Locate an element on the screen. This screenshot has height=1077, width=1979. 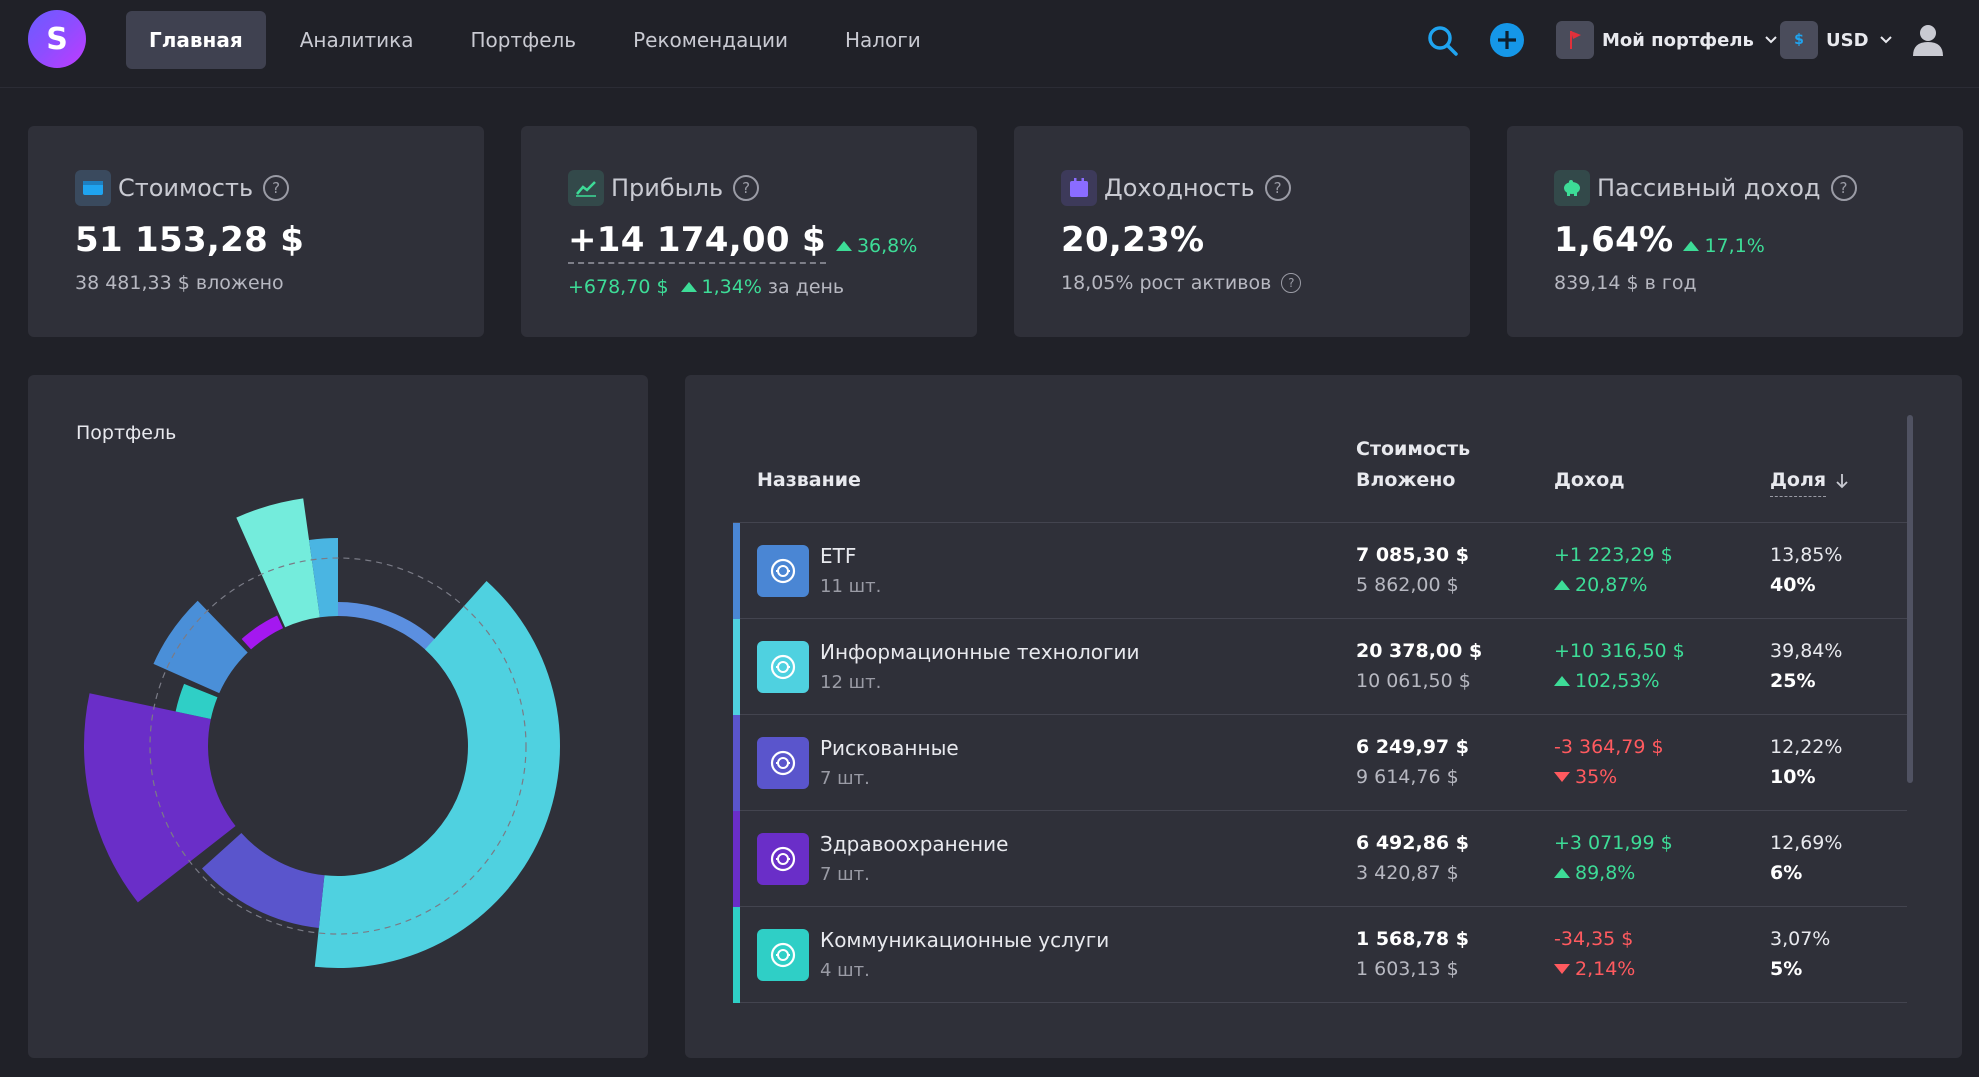
row-share-cell: 12,22% 10% is located at coordinates (1806, 762).